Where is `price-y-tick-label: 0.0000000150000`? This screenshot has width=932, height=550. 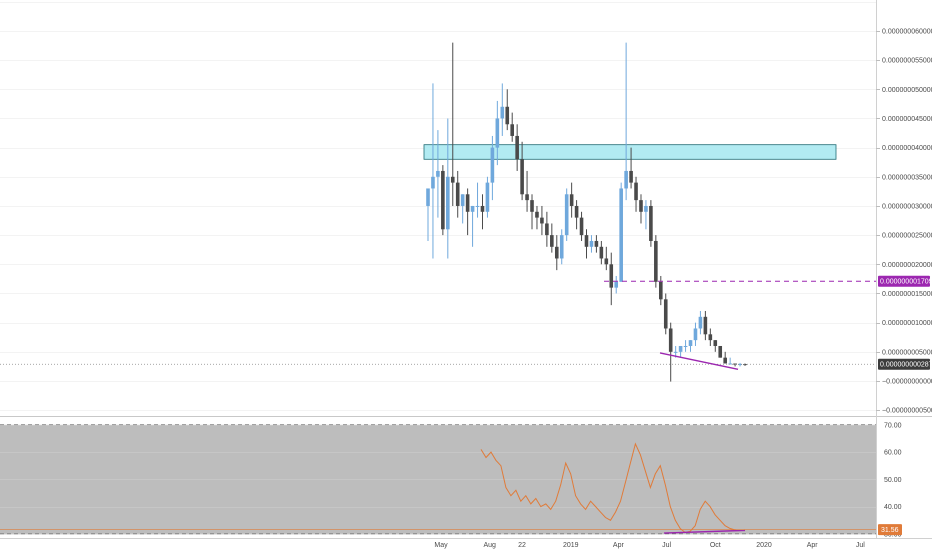
price-y-tick-label: 0.0000000150000 is located at coordinates (907, 294).